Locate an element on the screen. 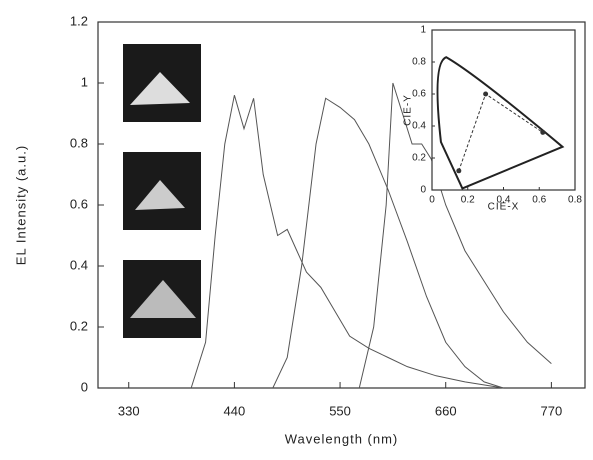  x-axis-label: Wavelength (nm) is located at coordinates (342, 438).